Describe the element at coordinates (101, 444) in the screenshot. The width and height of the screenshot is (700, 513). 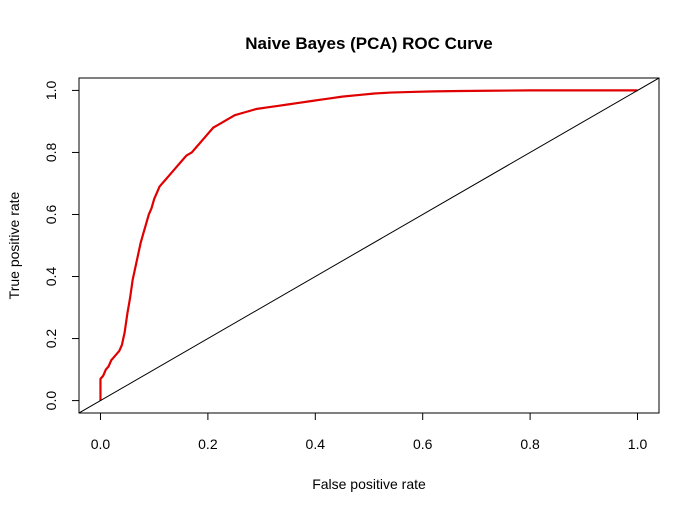
I see `x-tick-label: 0.0` at that location.